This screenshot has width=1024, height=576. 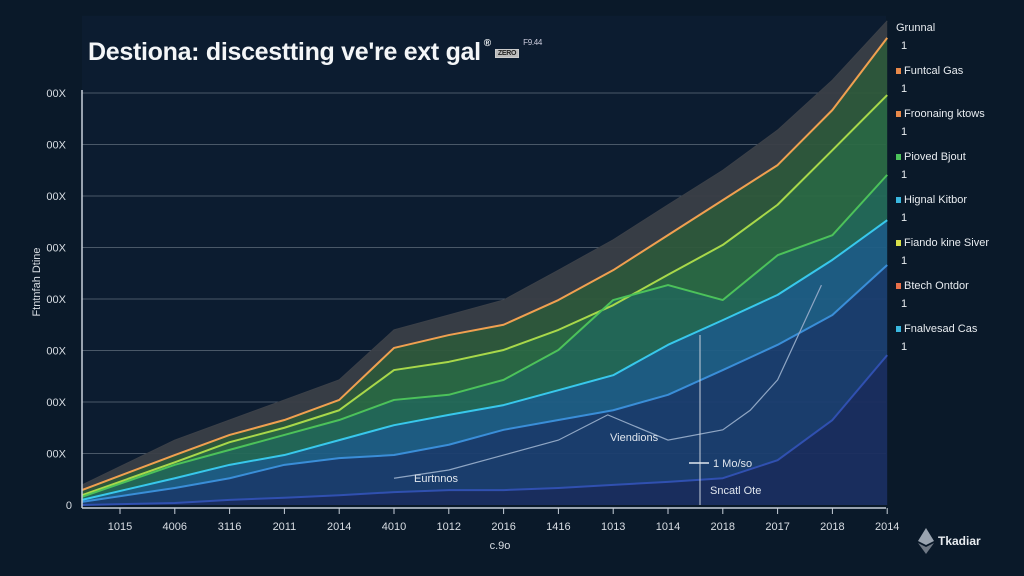 I want to click on legend-label: Hignal Kitbor, so click(x=935, y=200).